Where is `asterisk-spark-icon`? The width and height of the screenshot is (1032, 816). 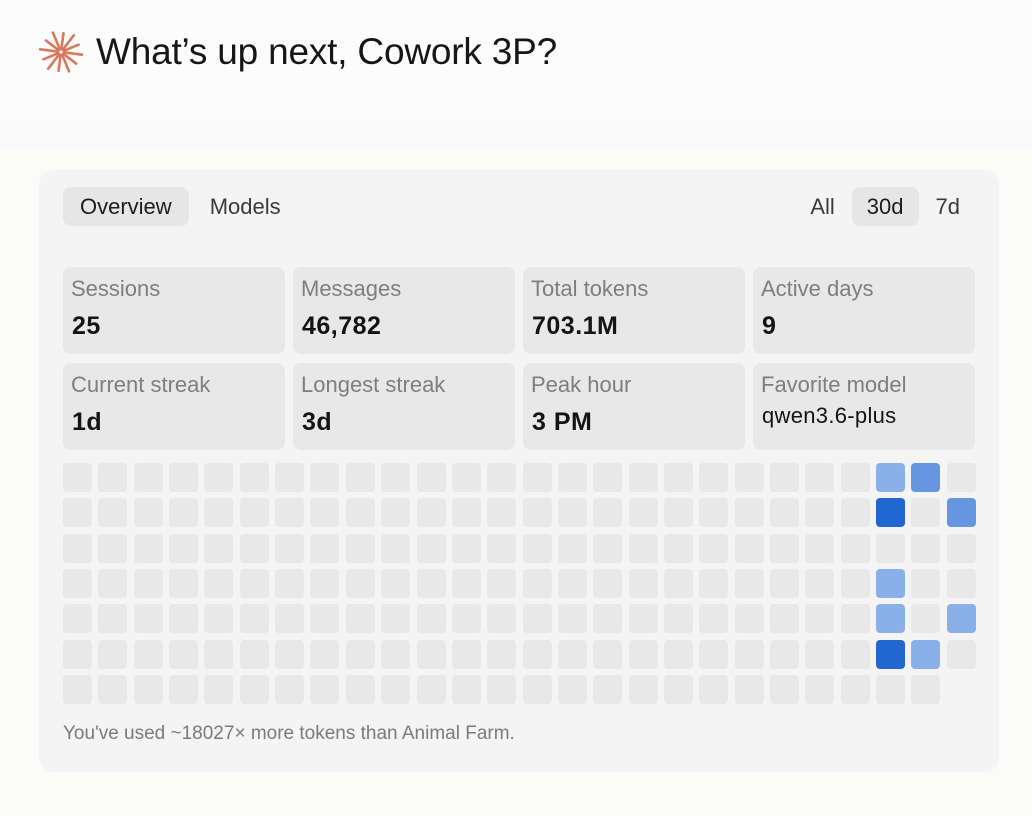
asterisk-spark-icon is located at coordinates (61, 52).